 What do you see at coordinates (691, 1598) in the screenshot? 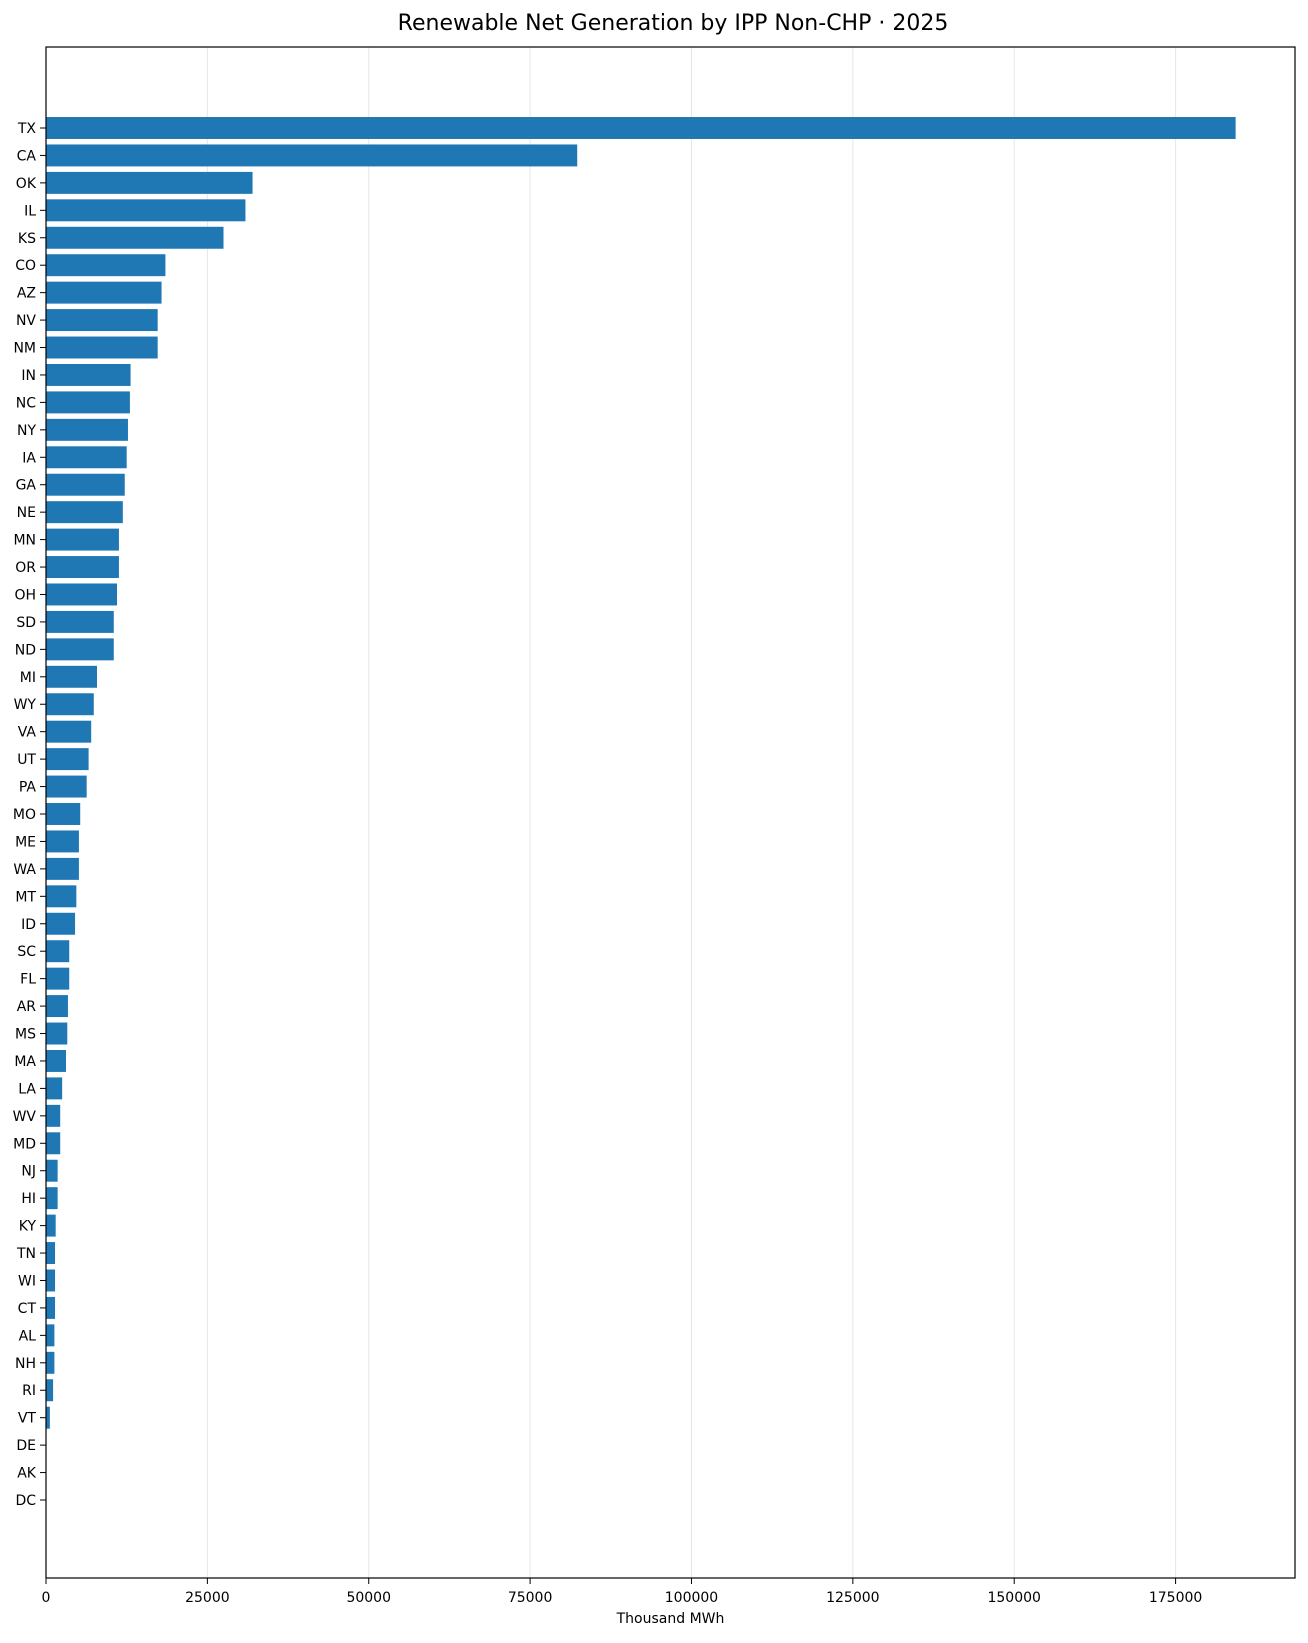
I see `x-tick-label: 100000` at bounding box center [691, 1598].